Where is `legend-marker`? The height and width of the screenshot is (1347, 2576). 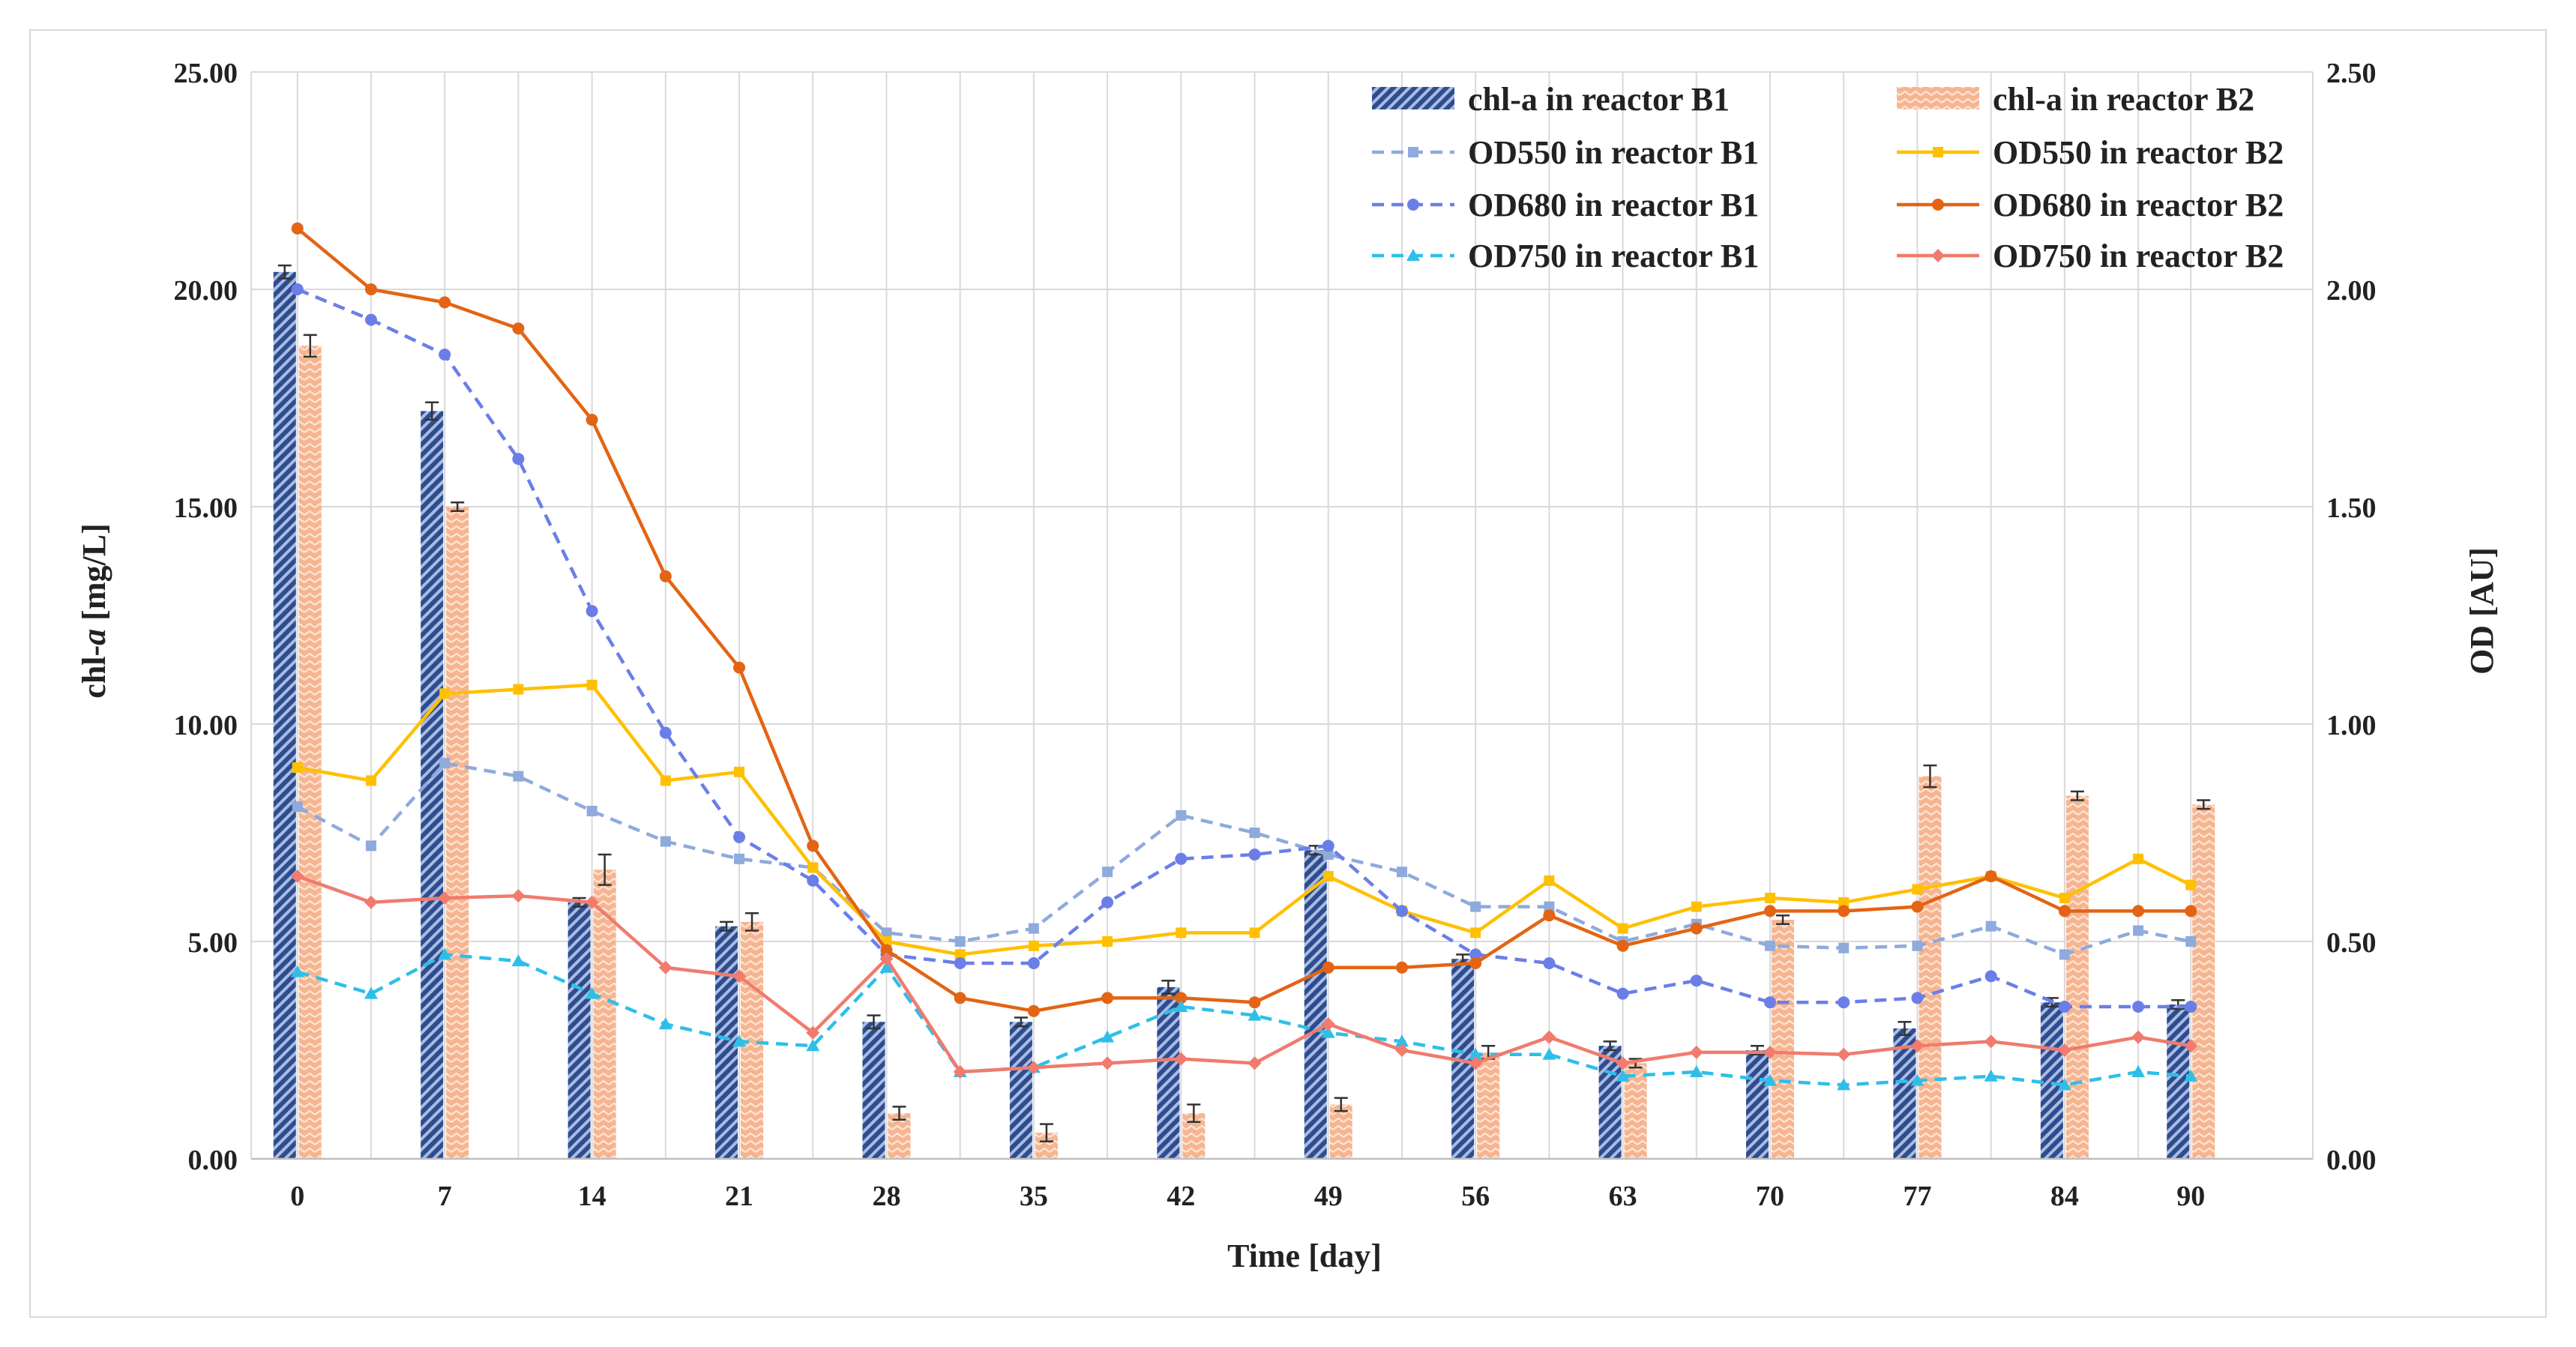
legend-marker is located at coordinates (1413, 255).